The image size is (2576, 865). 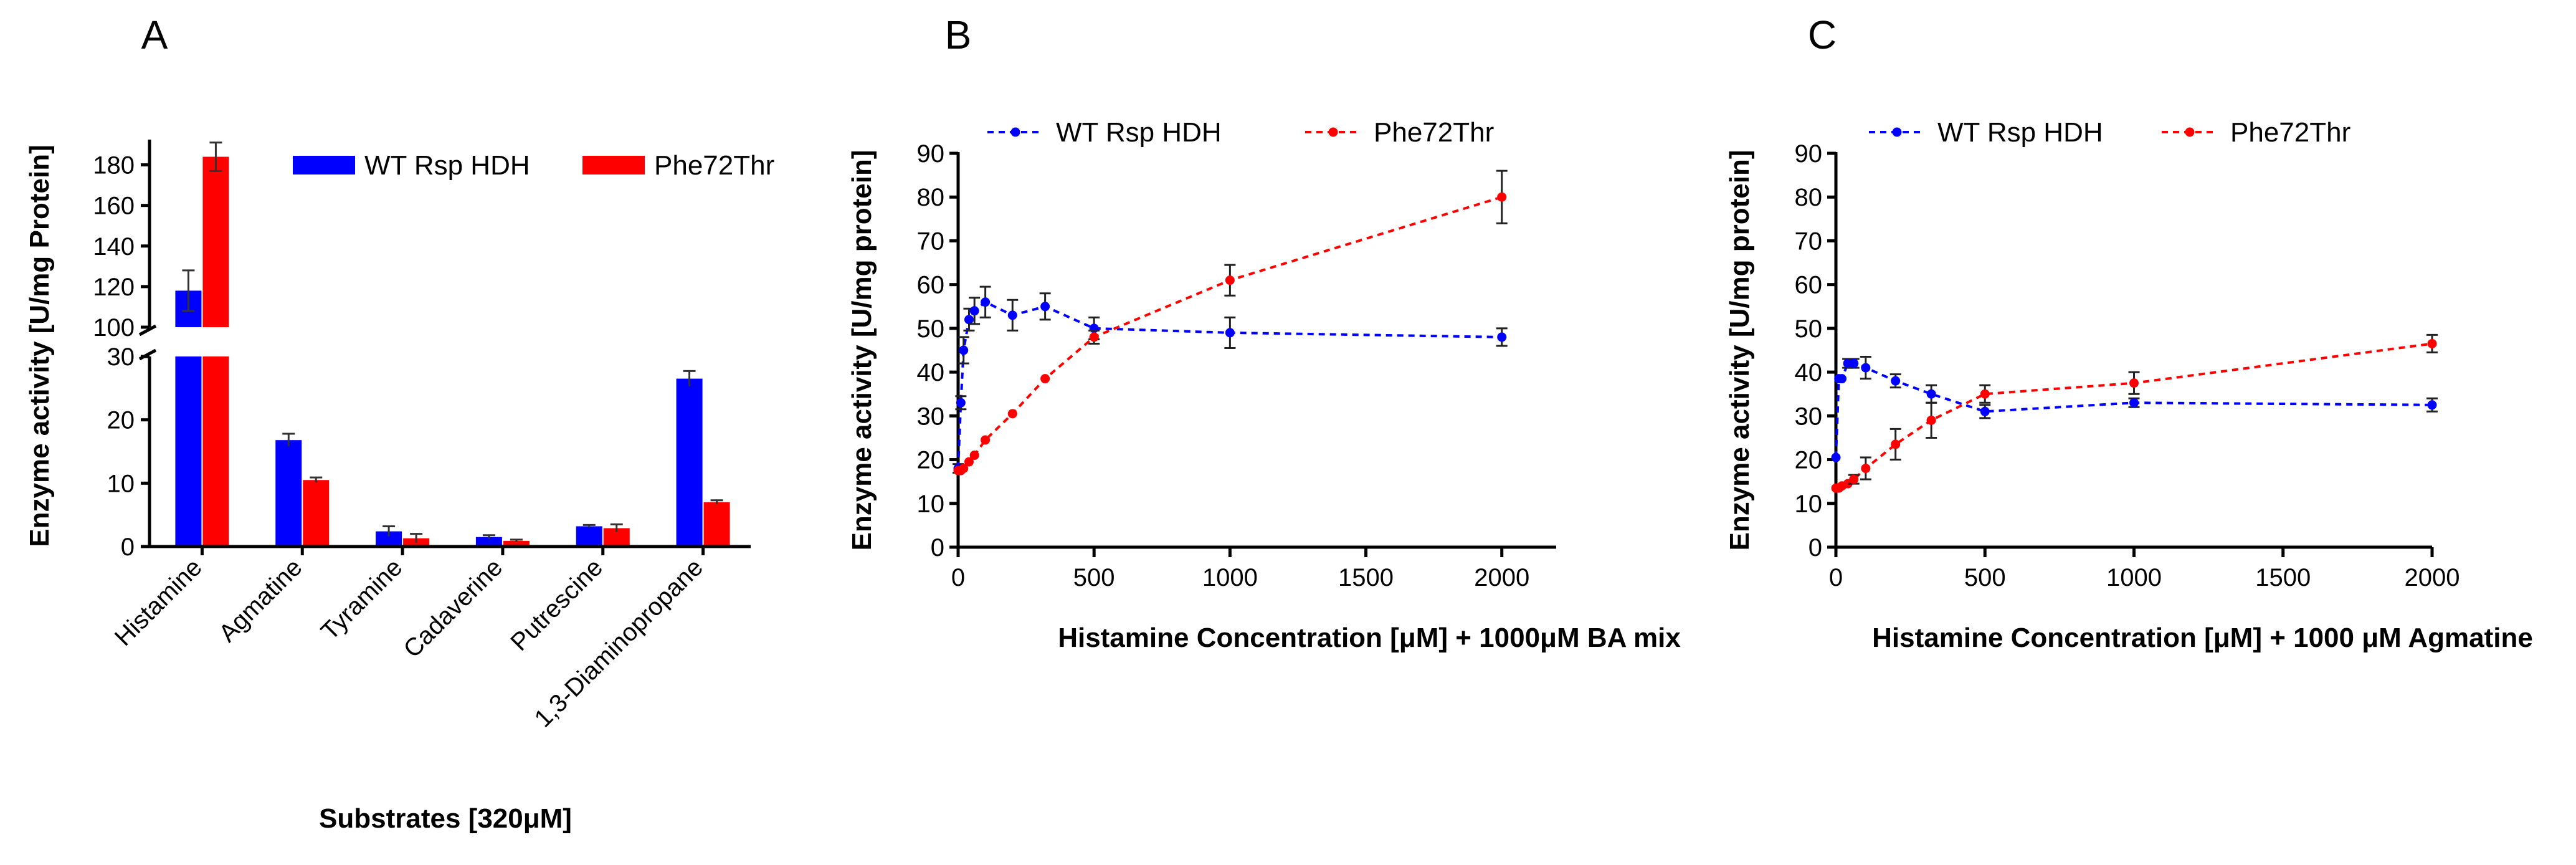 I want to click on axis-break-gap, so click(x=441, y=342).